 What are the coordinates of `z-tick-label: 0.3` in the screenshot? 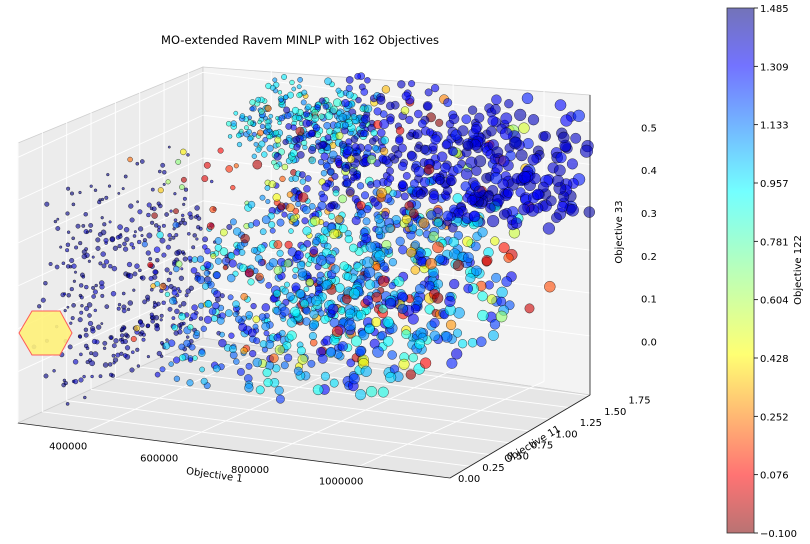 It's located at (649, 214).